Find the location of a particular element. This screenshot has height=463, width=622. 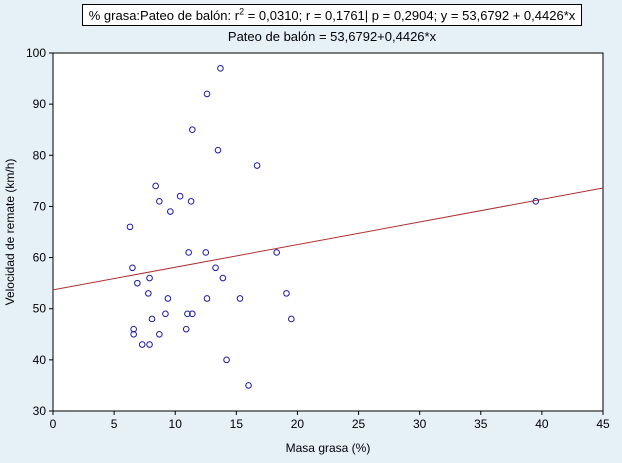

y-axis-ticks: 30 40 50 60 70 80 90 100 is located at coordinates (39, 232).